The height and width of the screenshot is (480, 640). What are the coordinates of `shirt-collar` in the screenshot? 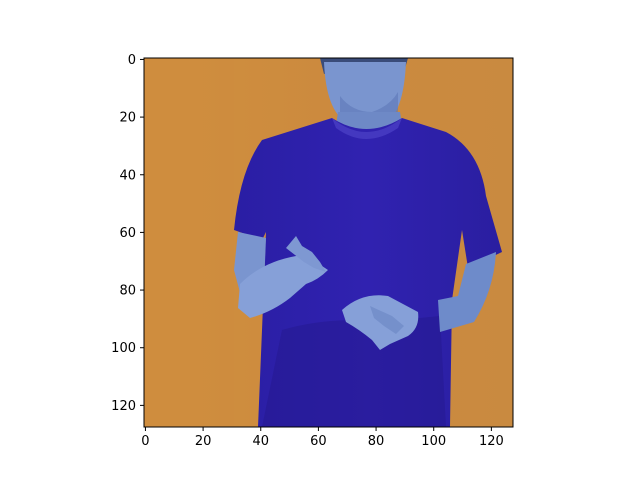 It's located at (367, 128).